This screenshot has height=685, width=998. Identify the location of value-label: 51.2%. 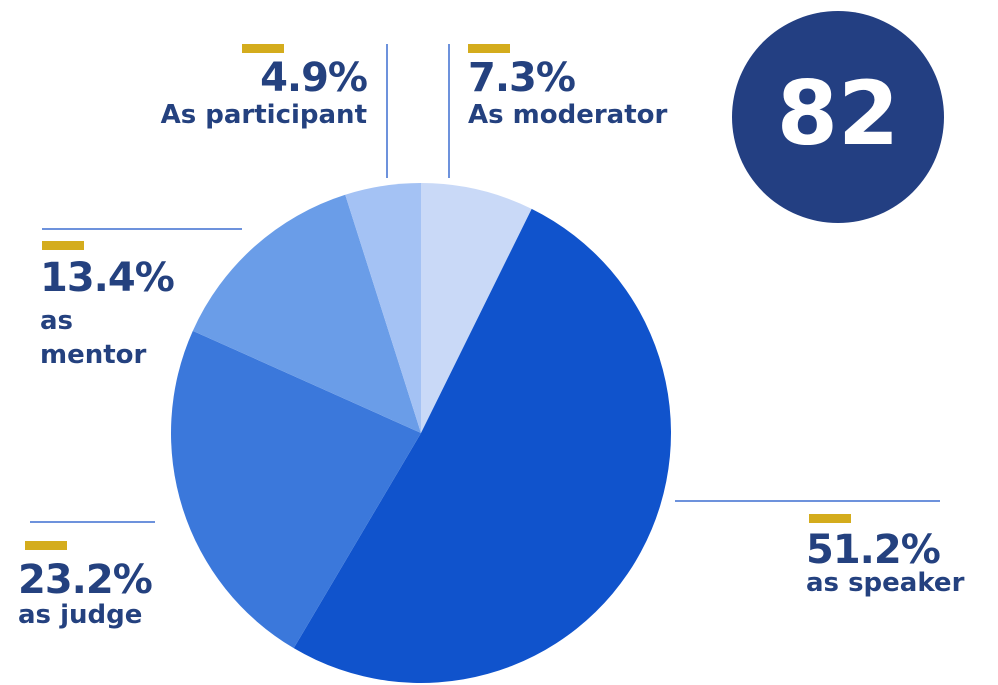
(873, 550).